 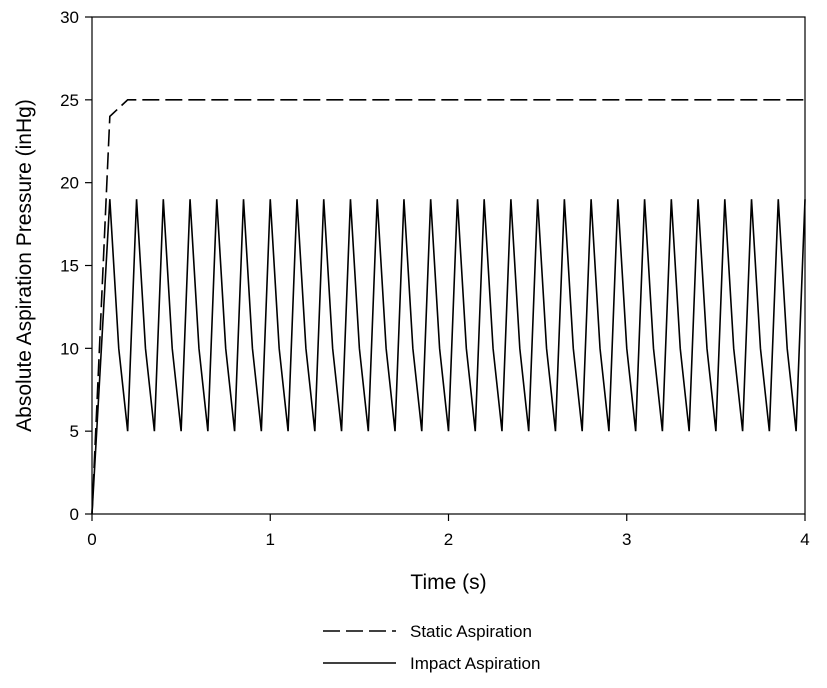 What do you see at coordinates (69, 183) in the screenshot?
I see `y-tick-label: 20` at bounding box center [69, 183].